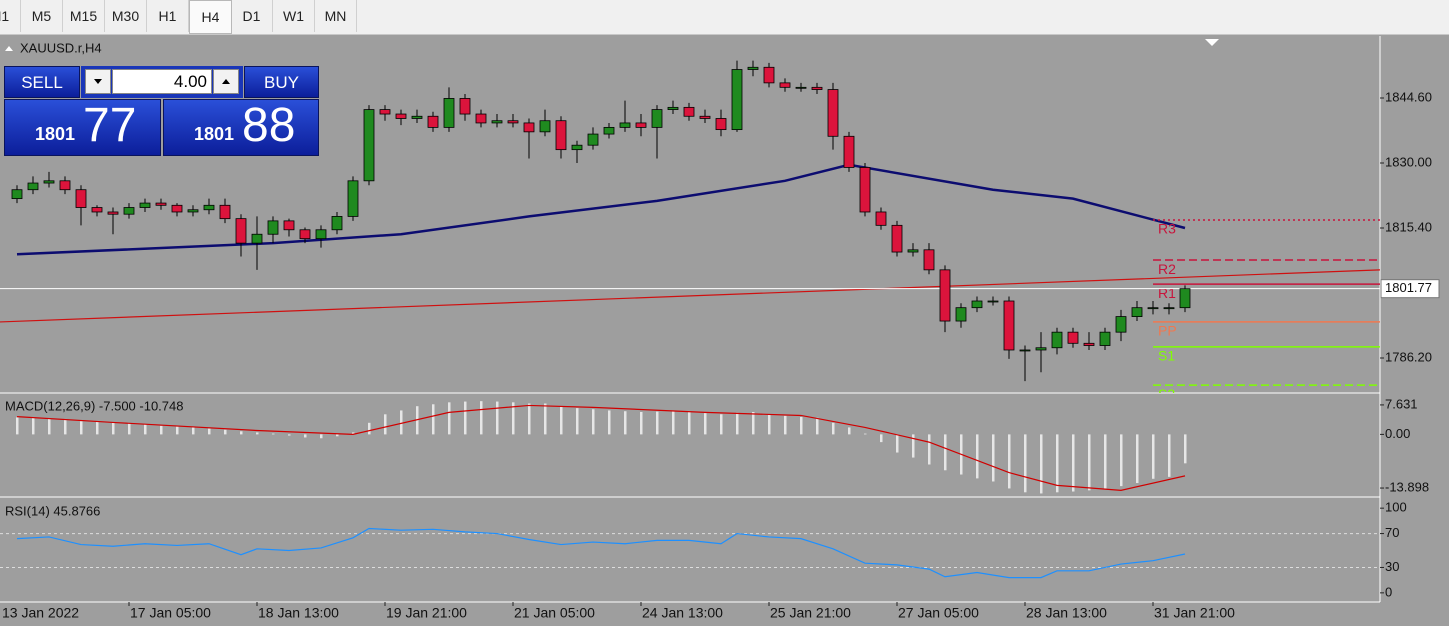 Image resolution: width=1449 pixels, height=635 pixels. What do you see at coordinates (82, 127) in the screenshot?
I see `bid-price: 1801 77` at bounding box center [82, 127].